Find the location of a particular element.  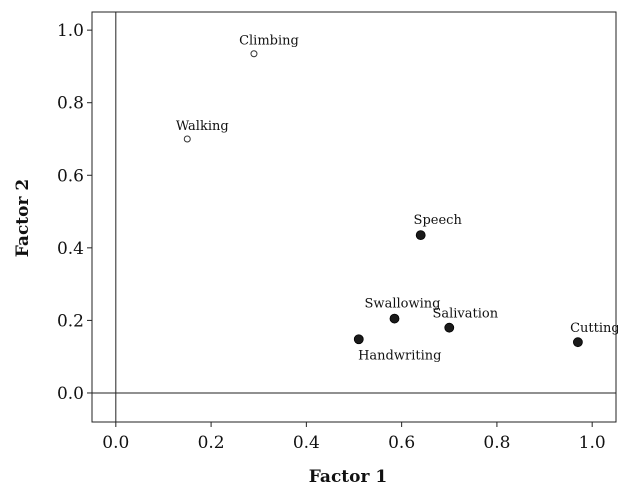

y-tick-label: 0.2 is located at coordinates (70, 321).